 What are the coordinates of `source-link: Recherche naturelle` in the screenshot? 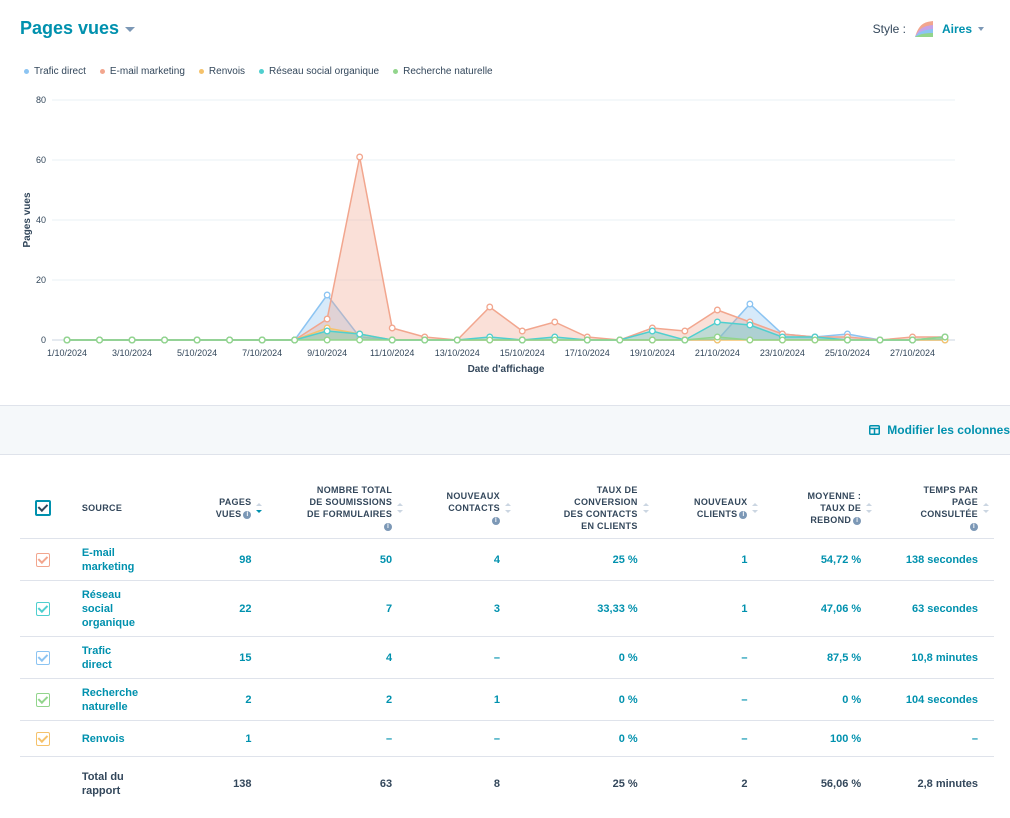 It's located at (120, 699).